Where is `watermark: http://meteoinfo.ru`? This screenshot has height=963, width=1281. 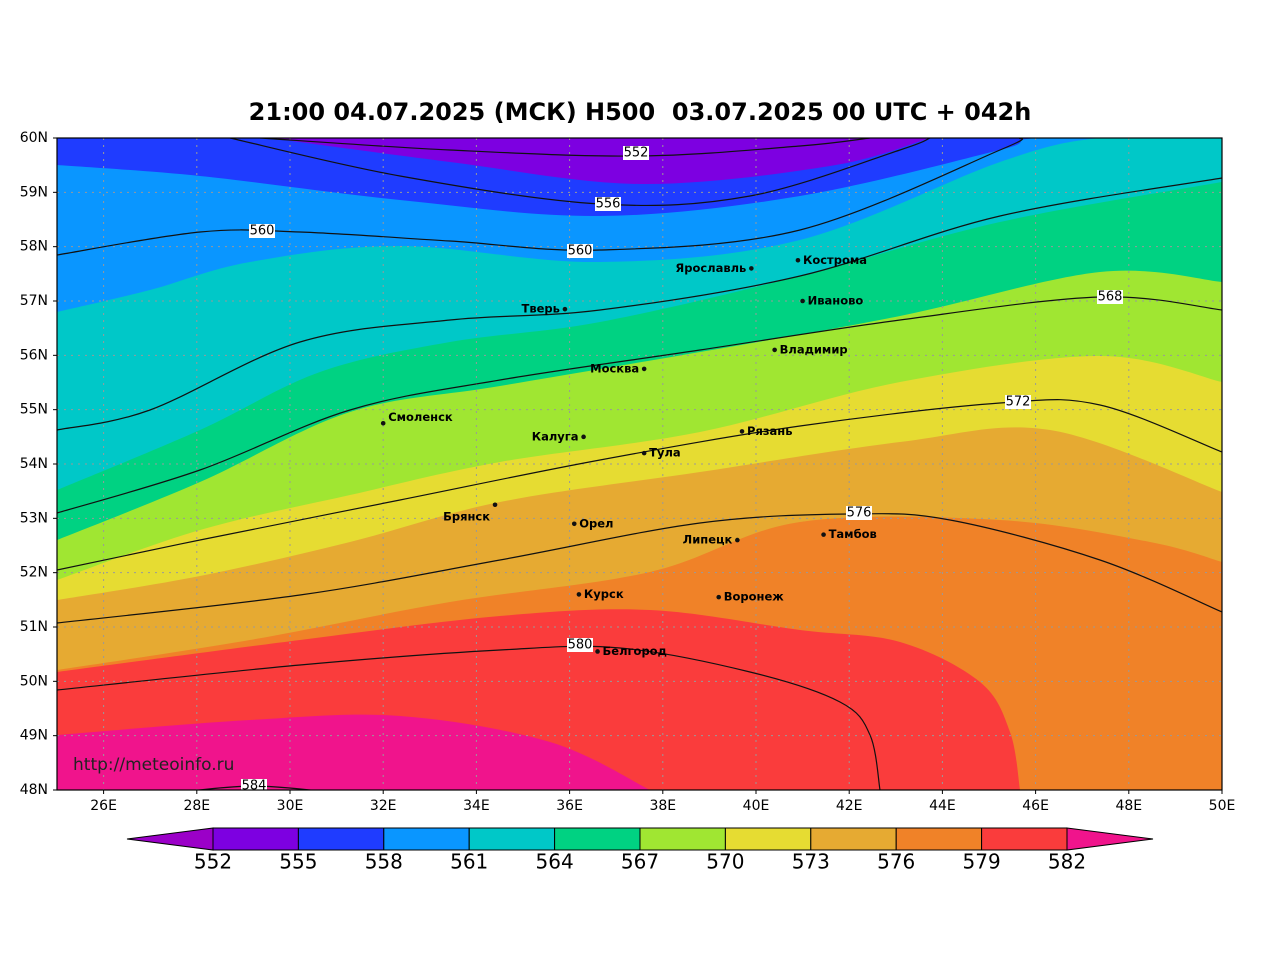 watermark: http://meteoinfo.ru is located at coordinates (153, 765).